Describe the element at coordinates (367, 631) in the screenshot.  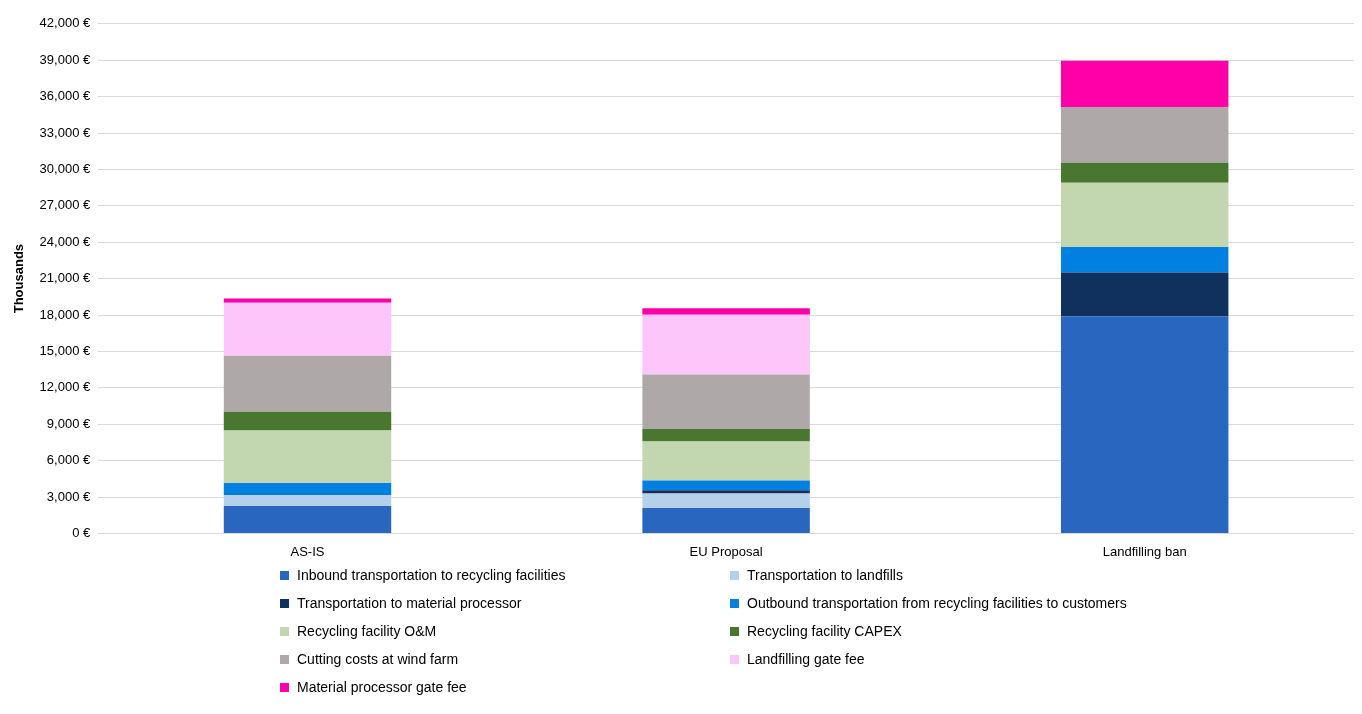
I see `legend-label: Recycling facility O&M` at that location.